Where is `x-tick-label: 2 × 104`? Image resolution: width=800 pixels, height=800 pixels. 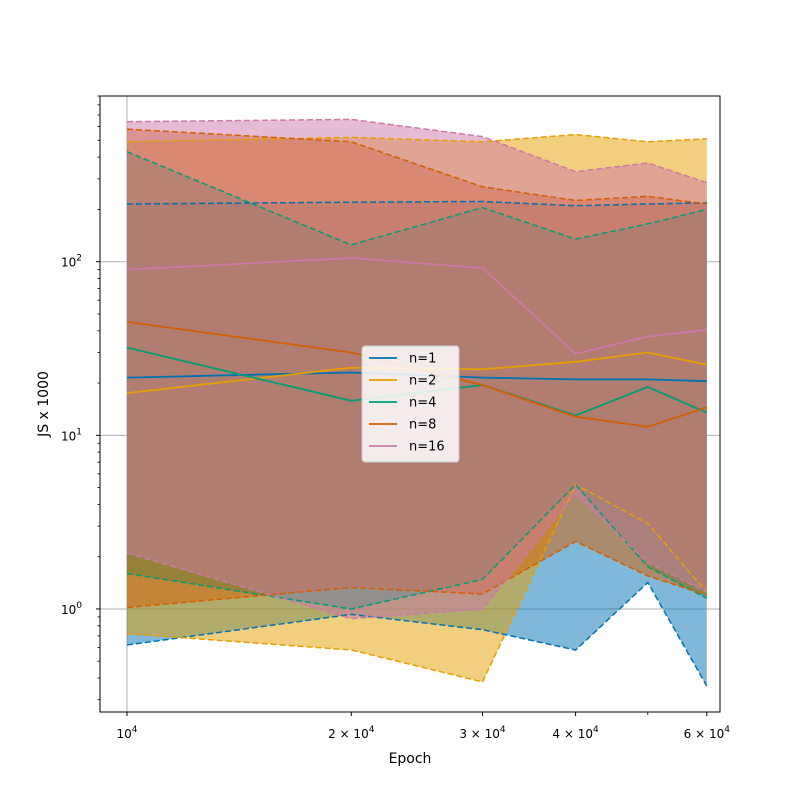
x-tick-label: 2 × 104 is located at coordinates (351, 733).